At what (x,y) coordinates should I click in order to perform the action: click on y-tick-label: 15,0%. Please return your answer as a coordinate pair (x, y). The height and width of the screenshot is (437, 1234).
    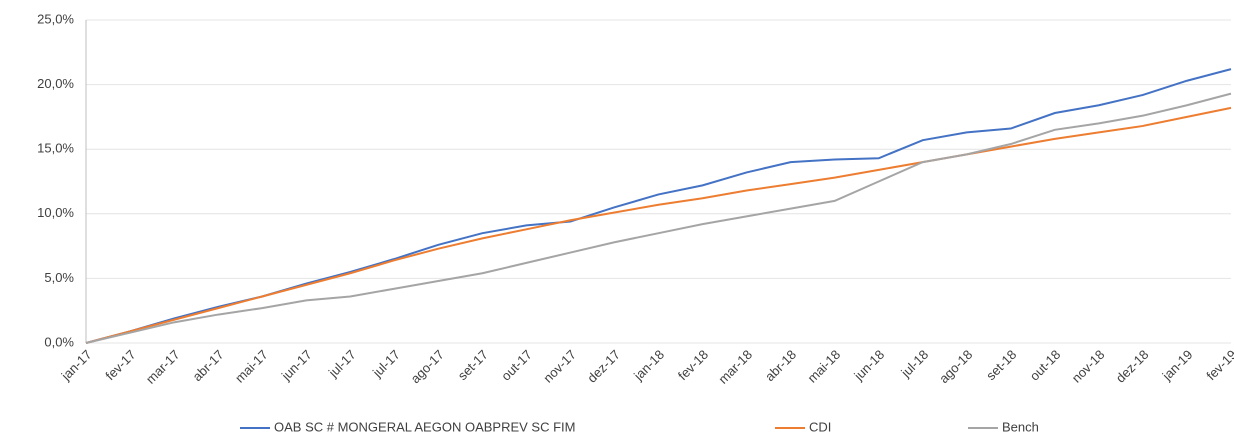
    Looking at the image, I should click on (55, 148).